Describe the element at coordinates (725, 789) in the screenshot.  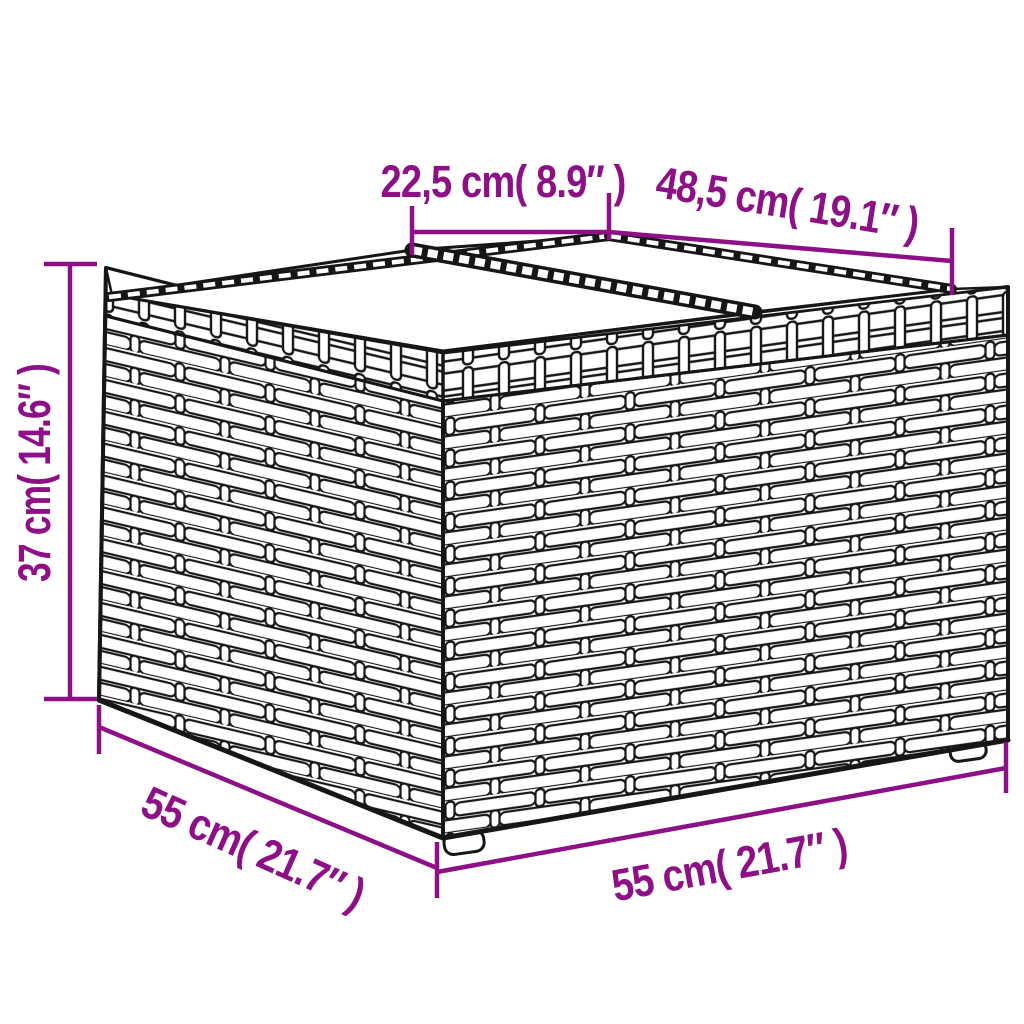
I see `bottom-edge-right` at that location.